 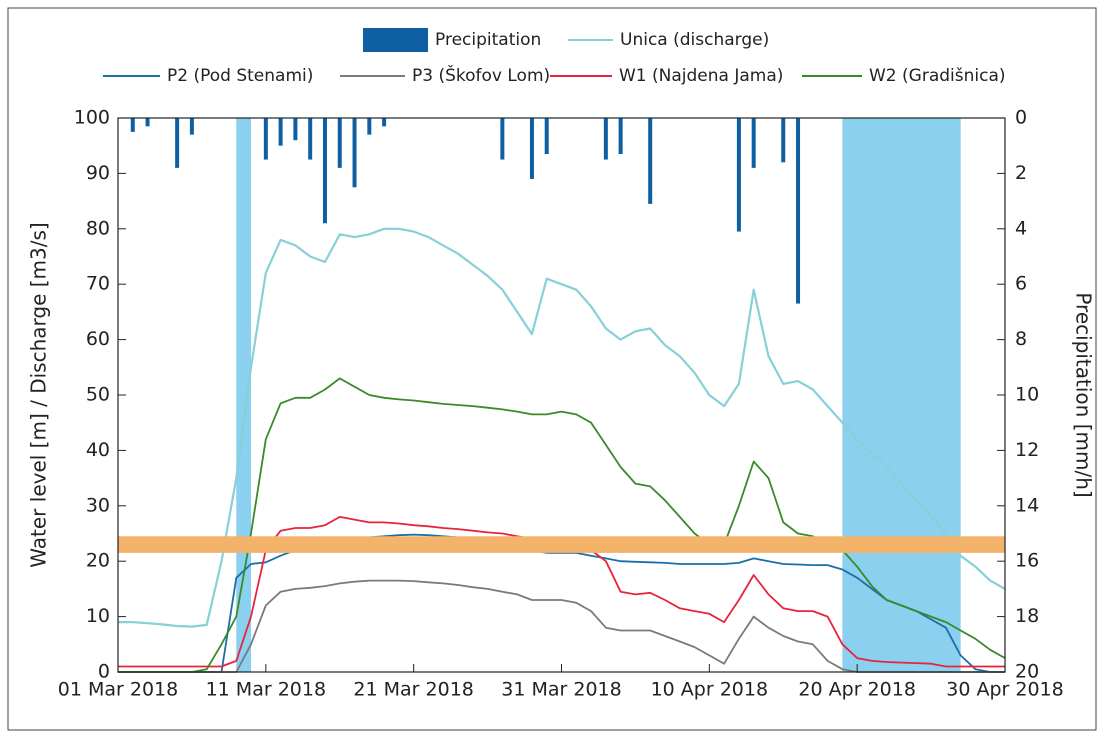 I want to click on y-tick-label: 10, so click(x=98, y=616).